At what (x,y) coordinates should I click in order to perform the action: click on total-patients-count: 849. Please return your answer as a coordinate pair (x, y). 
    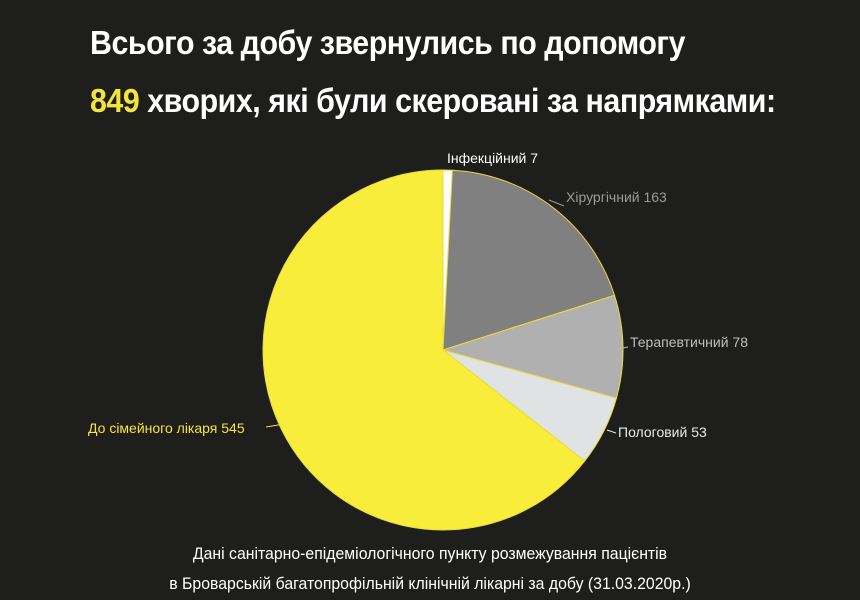
    Looking at the image, I should click on (115, 100).